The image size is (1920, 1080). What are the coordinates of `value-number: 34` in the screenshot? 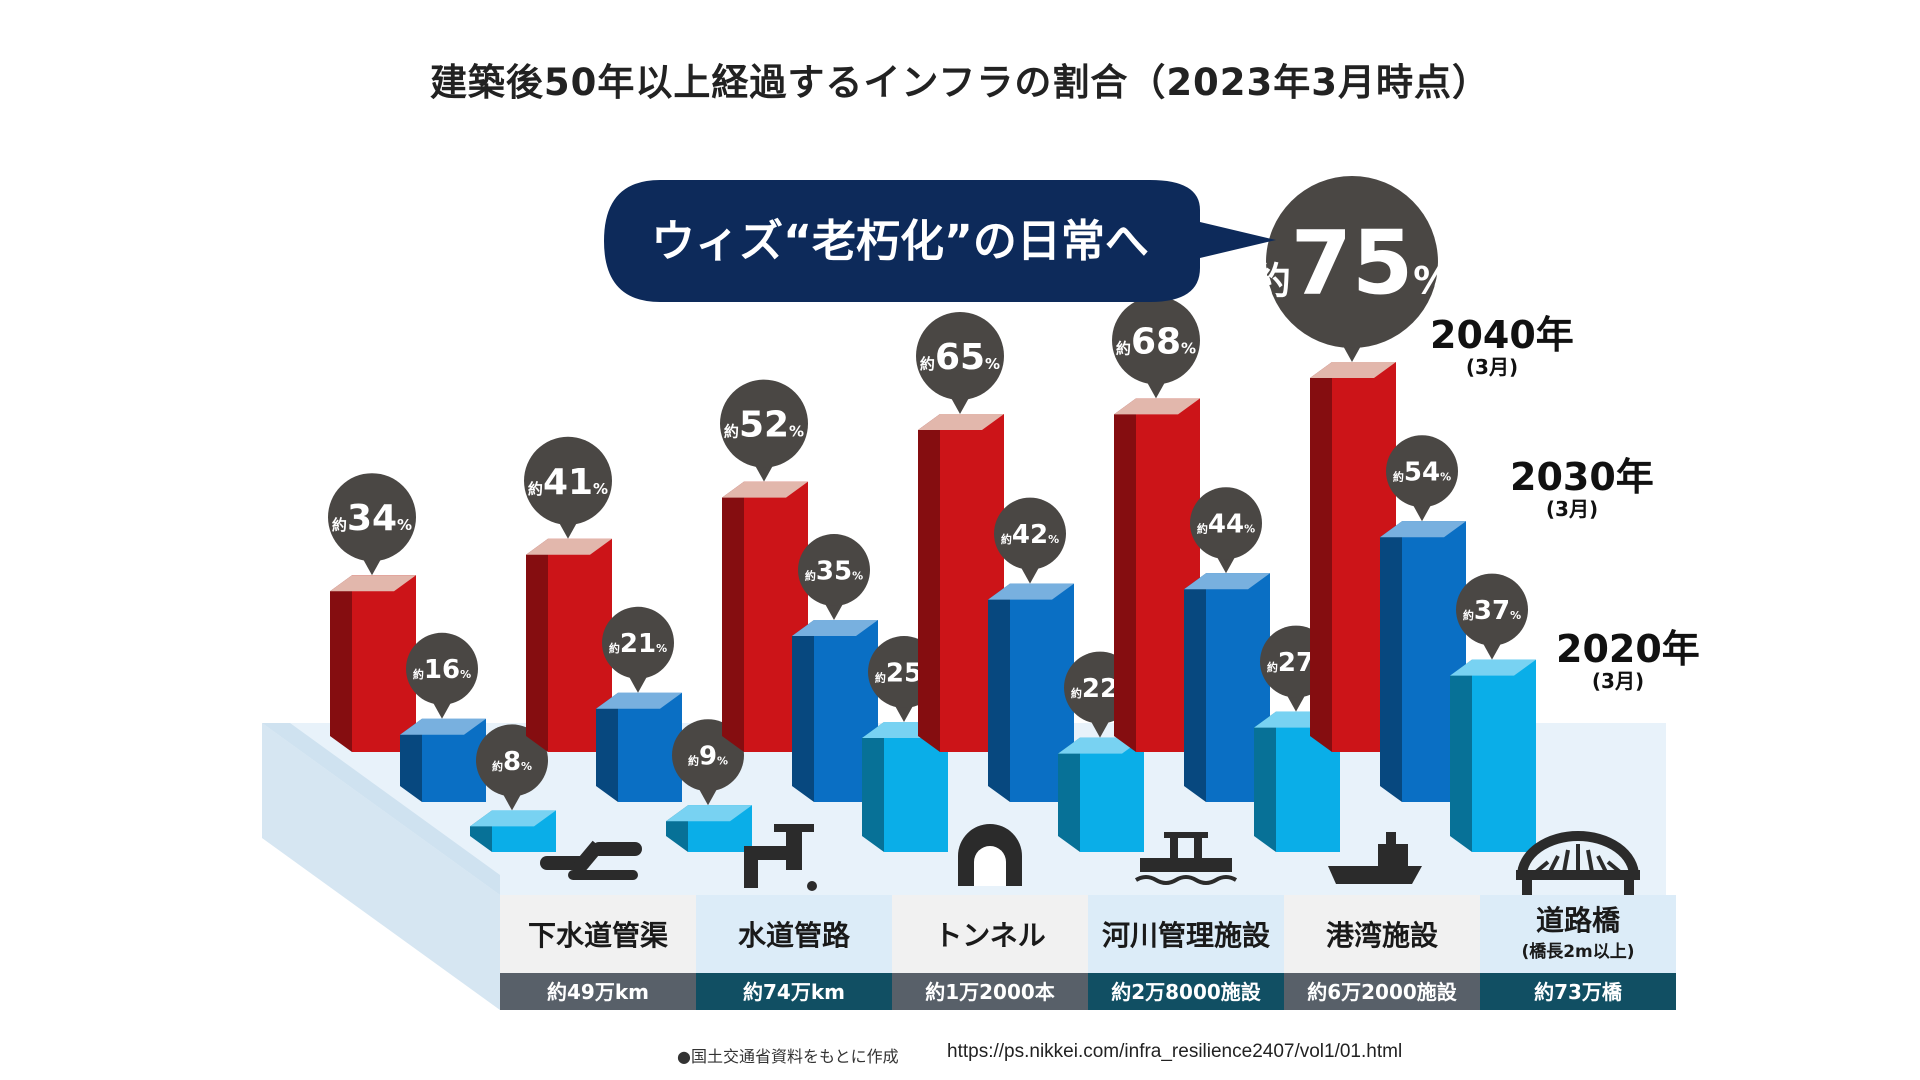 It's located at (372, 518).